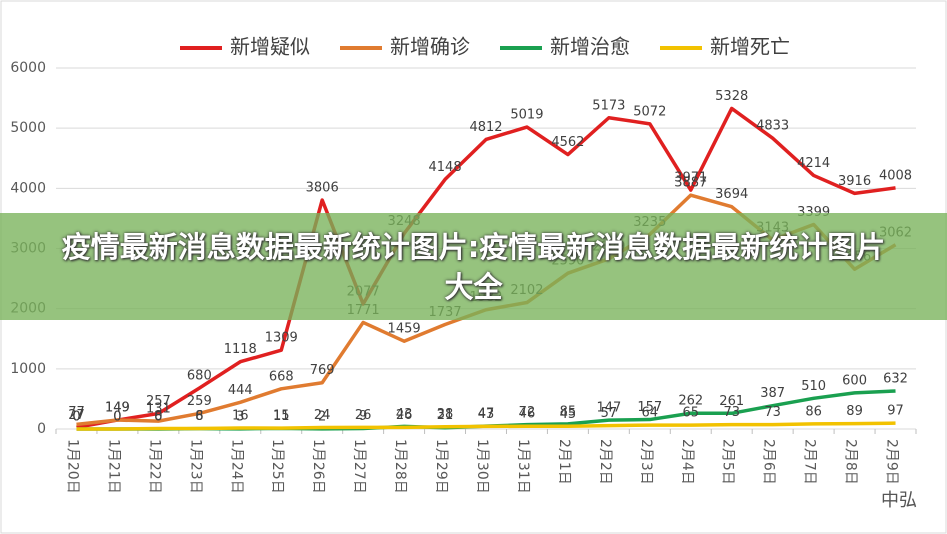 The height and width of the screenshot is (534, 947). What do you see at coordinates (322, 370) in the screenshot?
I see `data-label: 769` at bounding box center [322, 370].